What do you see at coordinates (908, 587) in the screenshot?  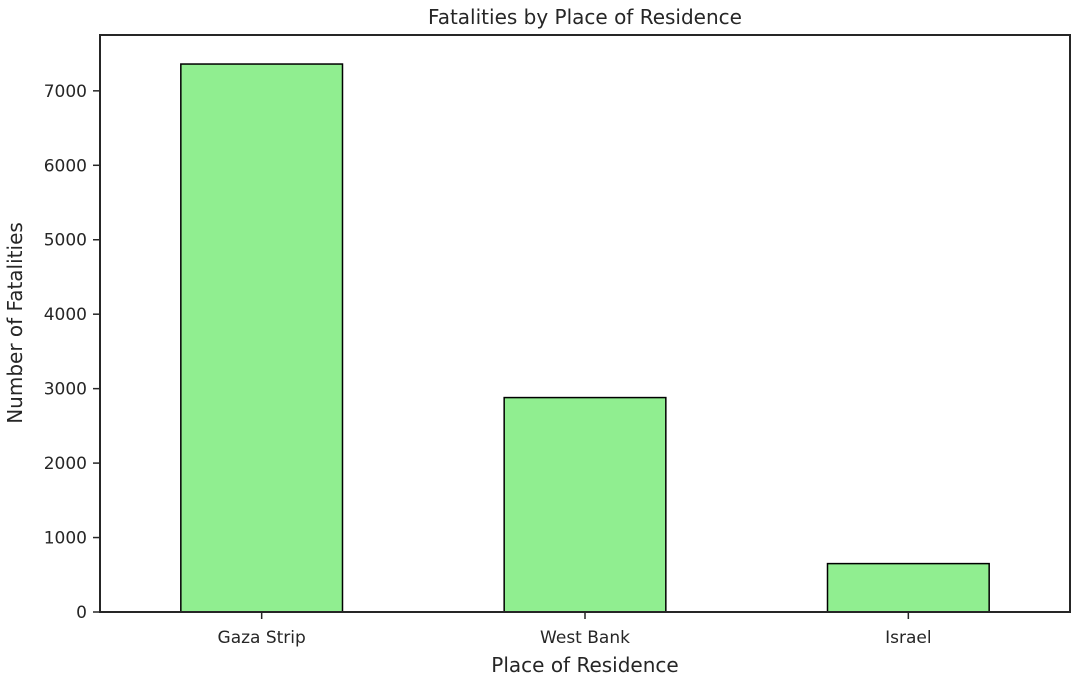 I see `bar-israel` at bounding box center [908, 587].